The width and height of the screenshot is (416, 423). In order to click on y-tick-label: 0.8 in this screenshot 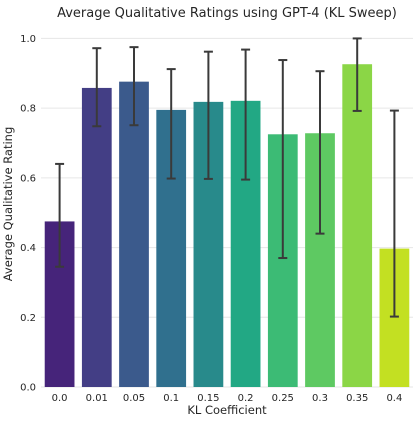, I will do `click(28, 109)`.